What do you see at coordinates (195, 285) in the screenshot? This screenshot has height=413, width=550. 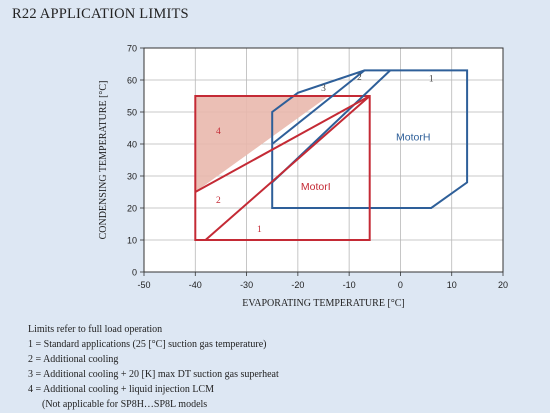 I see `x-tick-label: -40` at bounding box center [195, 285].